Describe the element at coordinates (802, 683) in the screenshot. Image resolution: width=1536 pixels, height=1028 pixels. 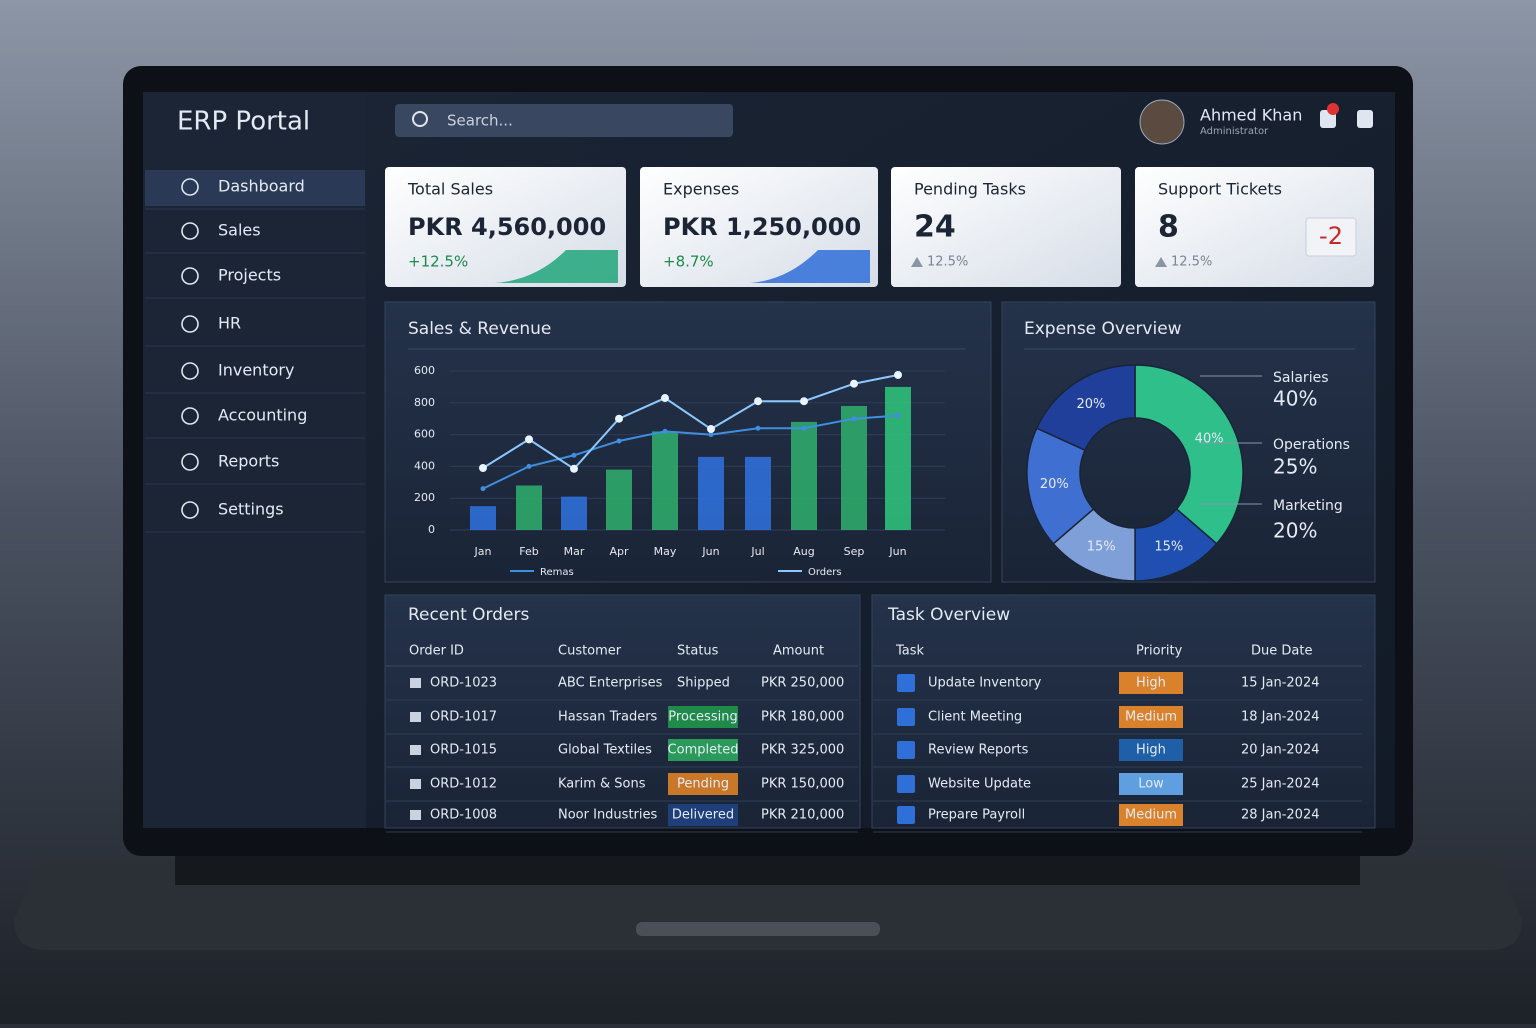
I see `order-amount: PKR 250,000` at that location.